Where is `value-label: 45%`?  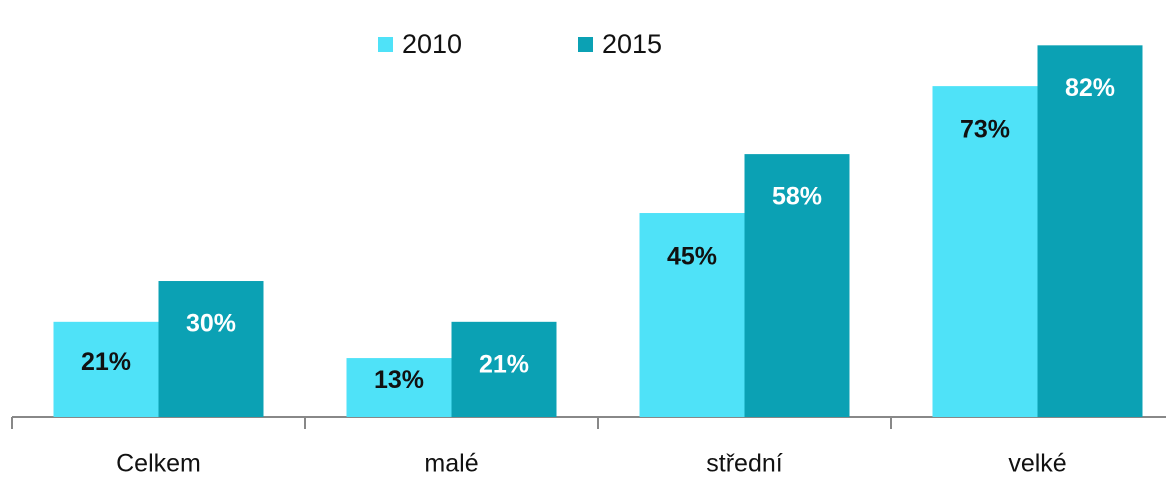 value-label: 45% is located at coordinates (692, 257).